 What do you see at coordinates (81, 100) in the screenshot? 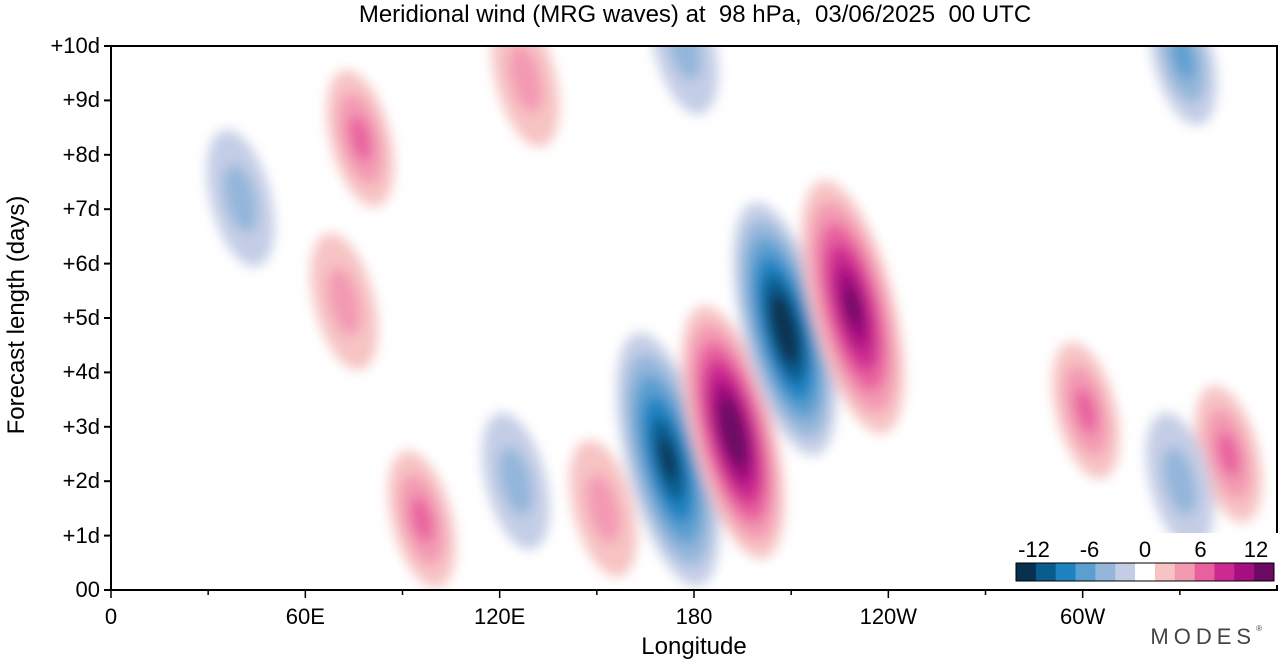
I see `y-tick-label: +9d` at bounding box center [81, 100].